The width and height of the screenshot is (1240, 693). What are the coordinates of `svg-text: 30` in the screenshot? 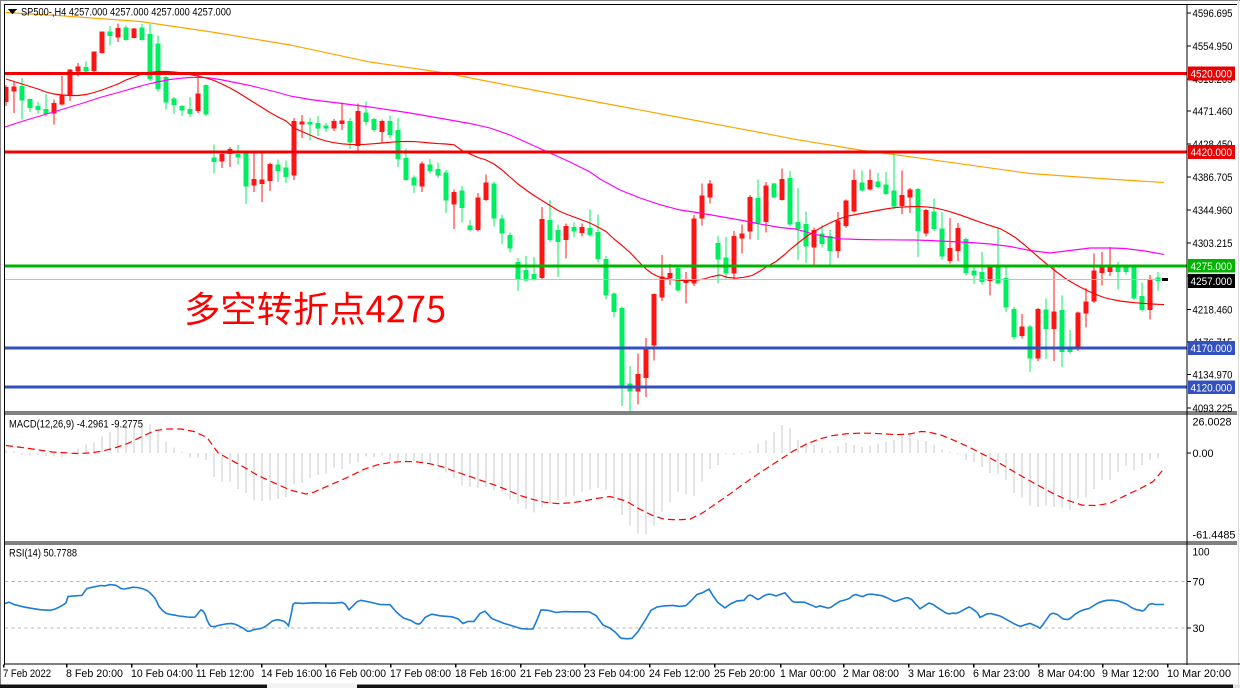 It's located at (1199, 629).